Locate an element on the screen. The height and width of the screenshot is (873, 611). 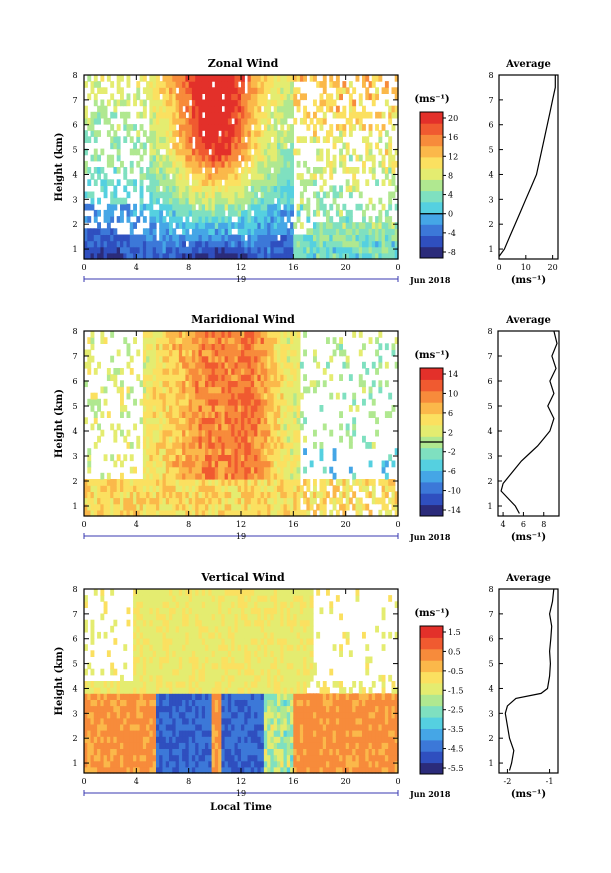
x-tick-label: 0 is located at coordinates (83, 524).